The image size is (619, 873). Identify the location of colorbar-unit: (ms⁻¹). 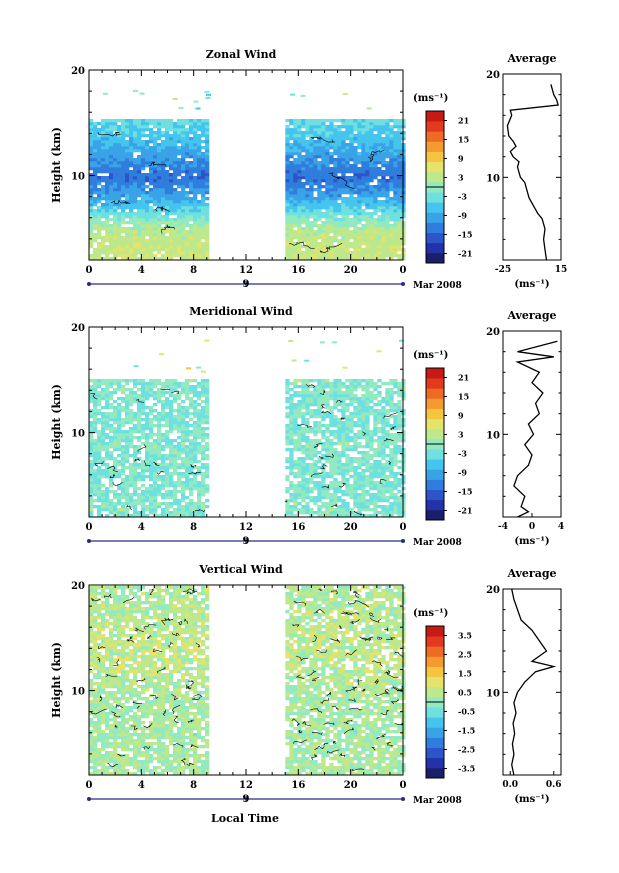
(430, 98).